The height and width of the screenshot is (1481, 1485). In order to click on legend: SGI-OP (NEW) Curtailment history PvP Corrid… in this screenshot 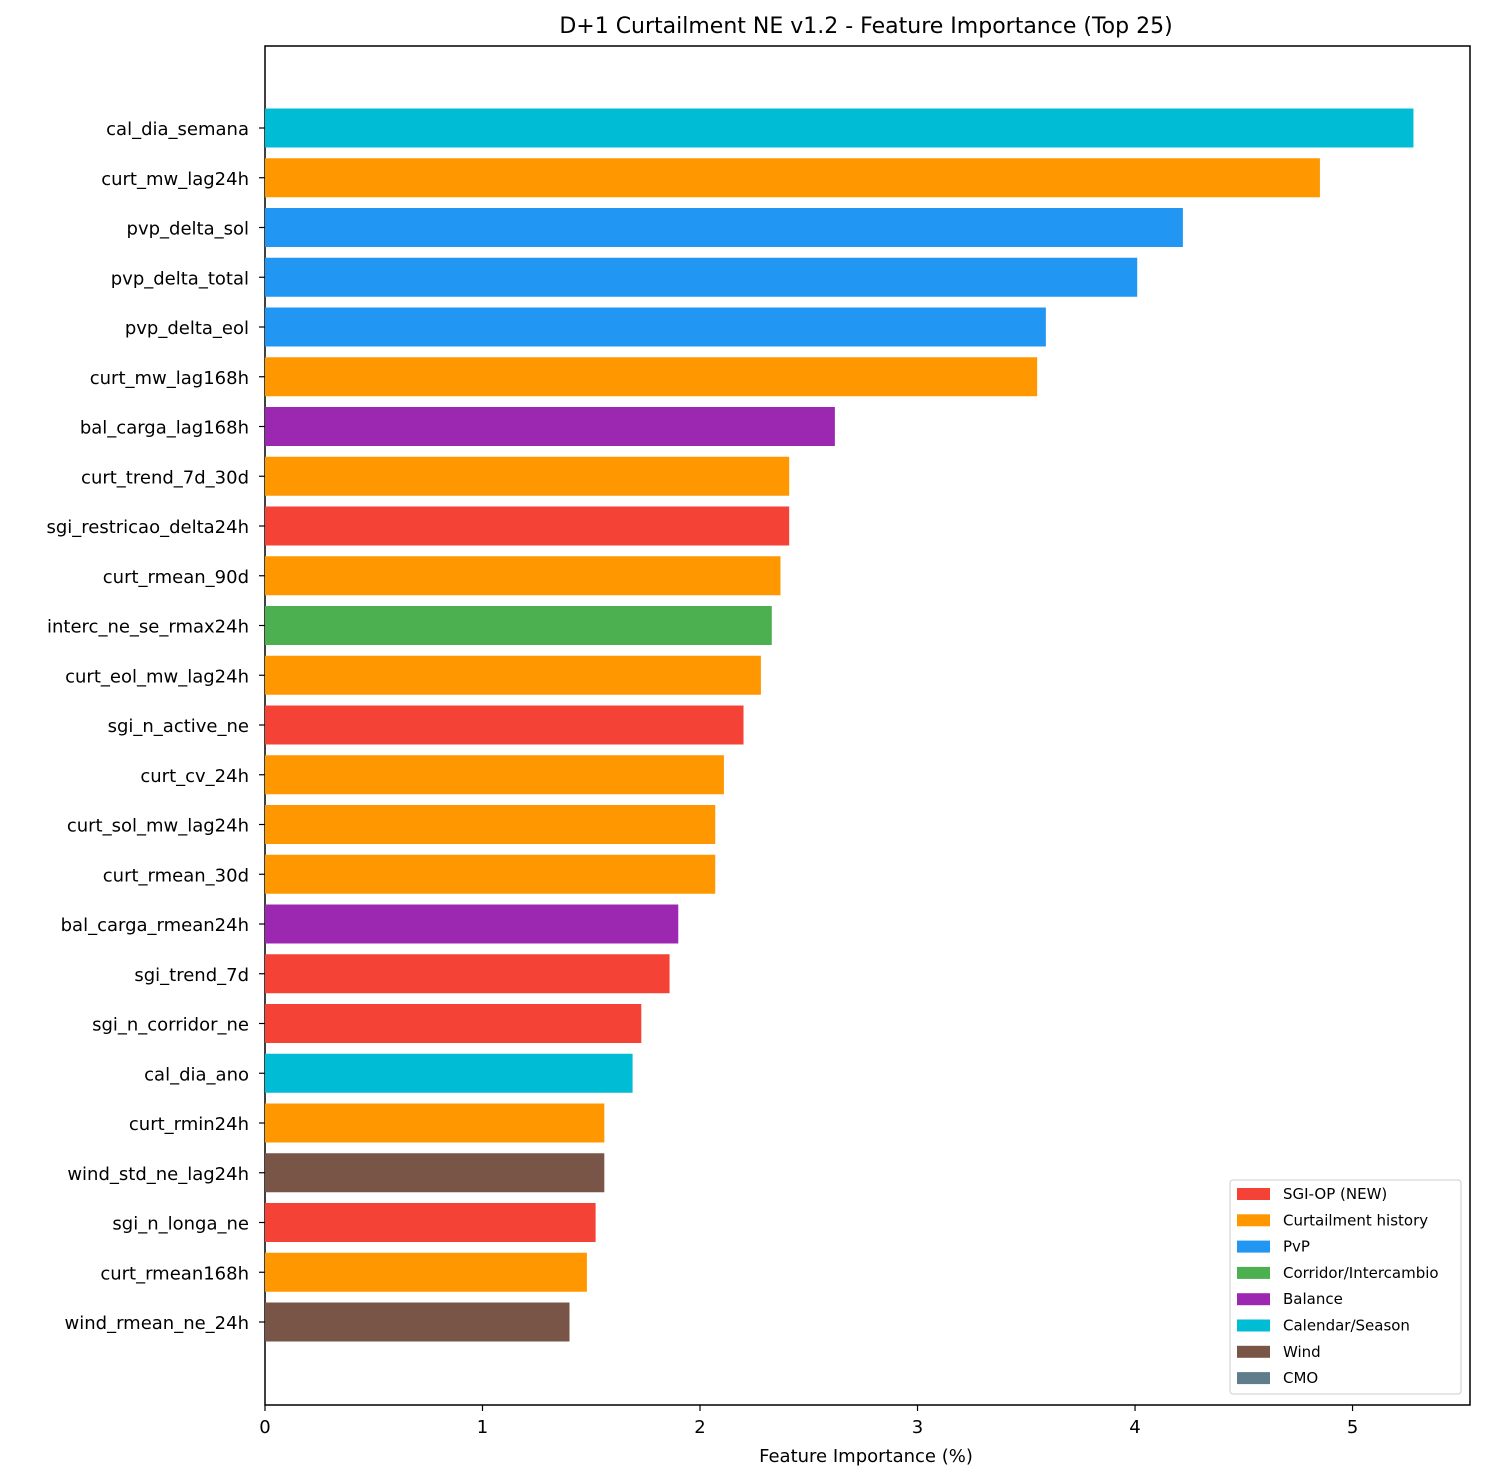, I will do `click(1345, 1287)`.